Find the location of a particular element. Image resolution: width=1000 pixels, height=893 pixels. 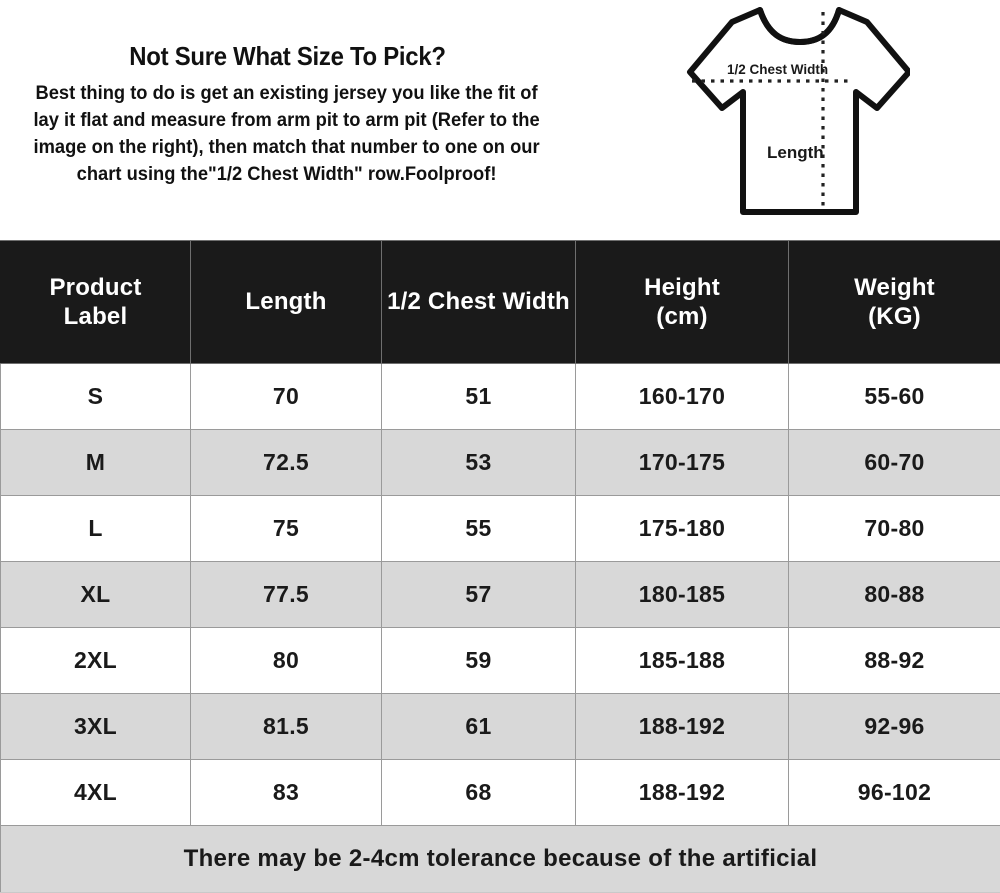

column-header-length: Length is located at coordinates (286, 302).